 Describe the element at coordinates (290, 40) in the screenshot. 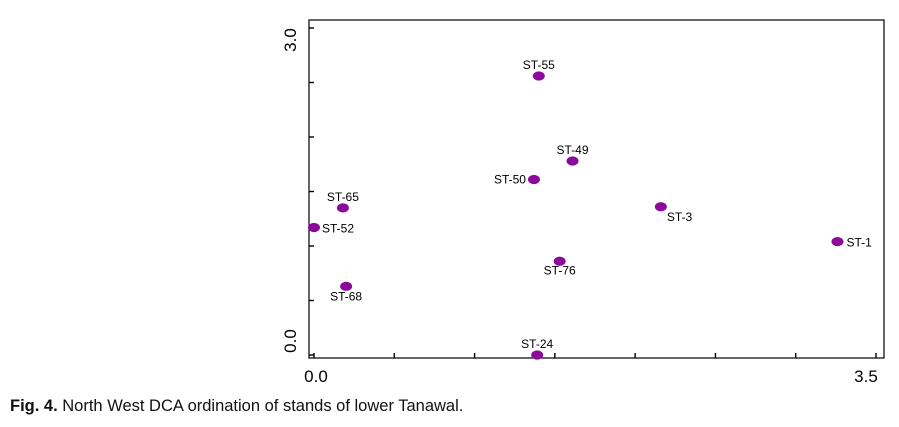

I see `y-tick-label-max: 3.0` at that location.